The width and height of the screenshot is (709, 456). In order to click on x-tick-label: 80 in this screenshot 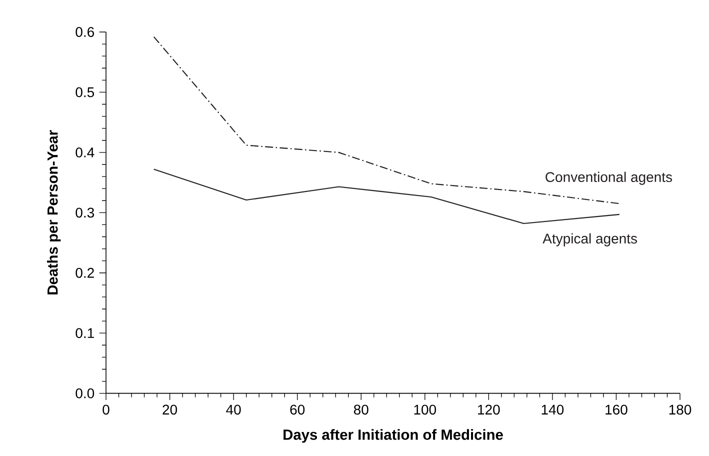, I will do `click(361, 409)`.